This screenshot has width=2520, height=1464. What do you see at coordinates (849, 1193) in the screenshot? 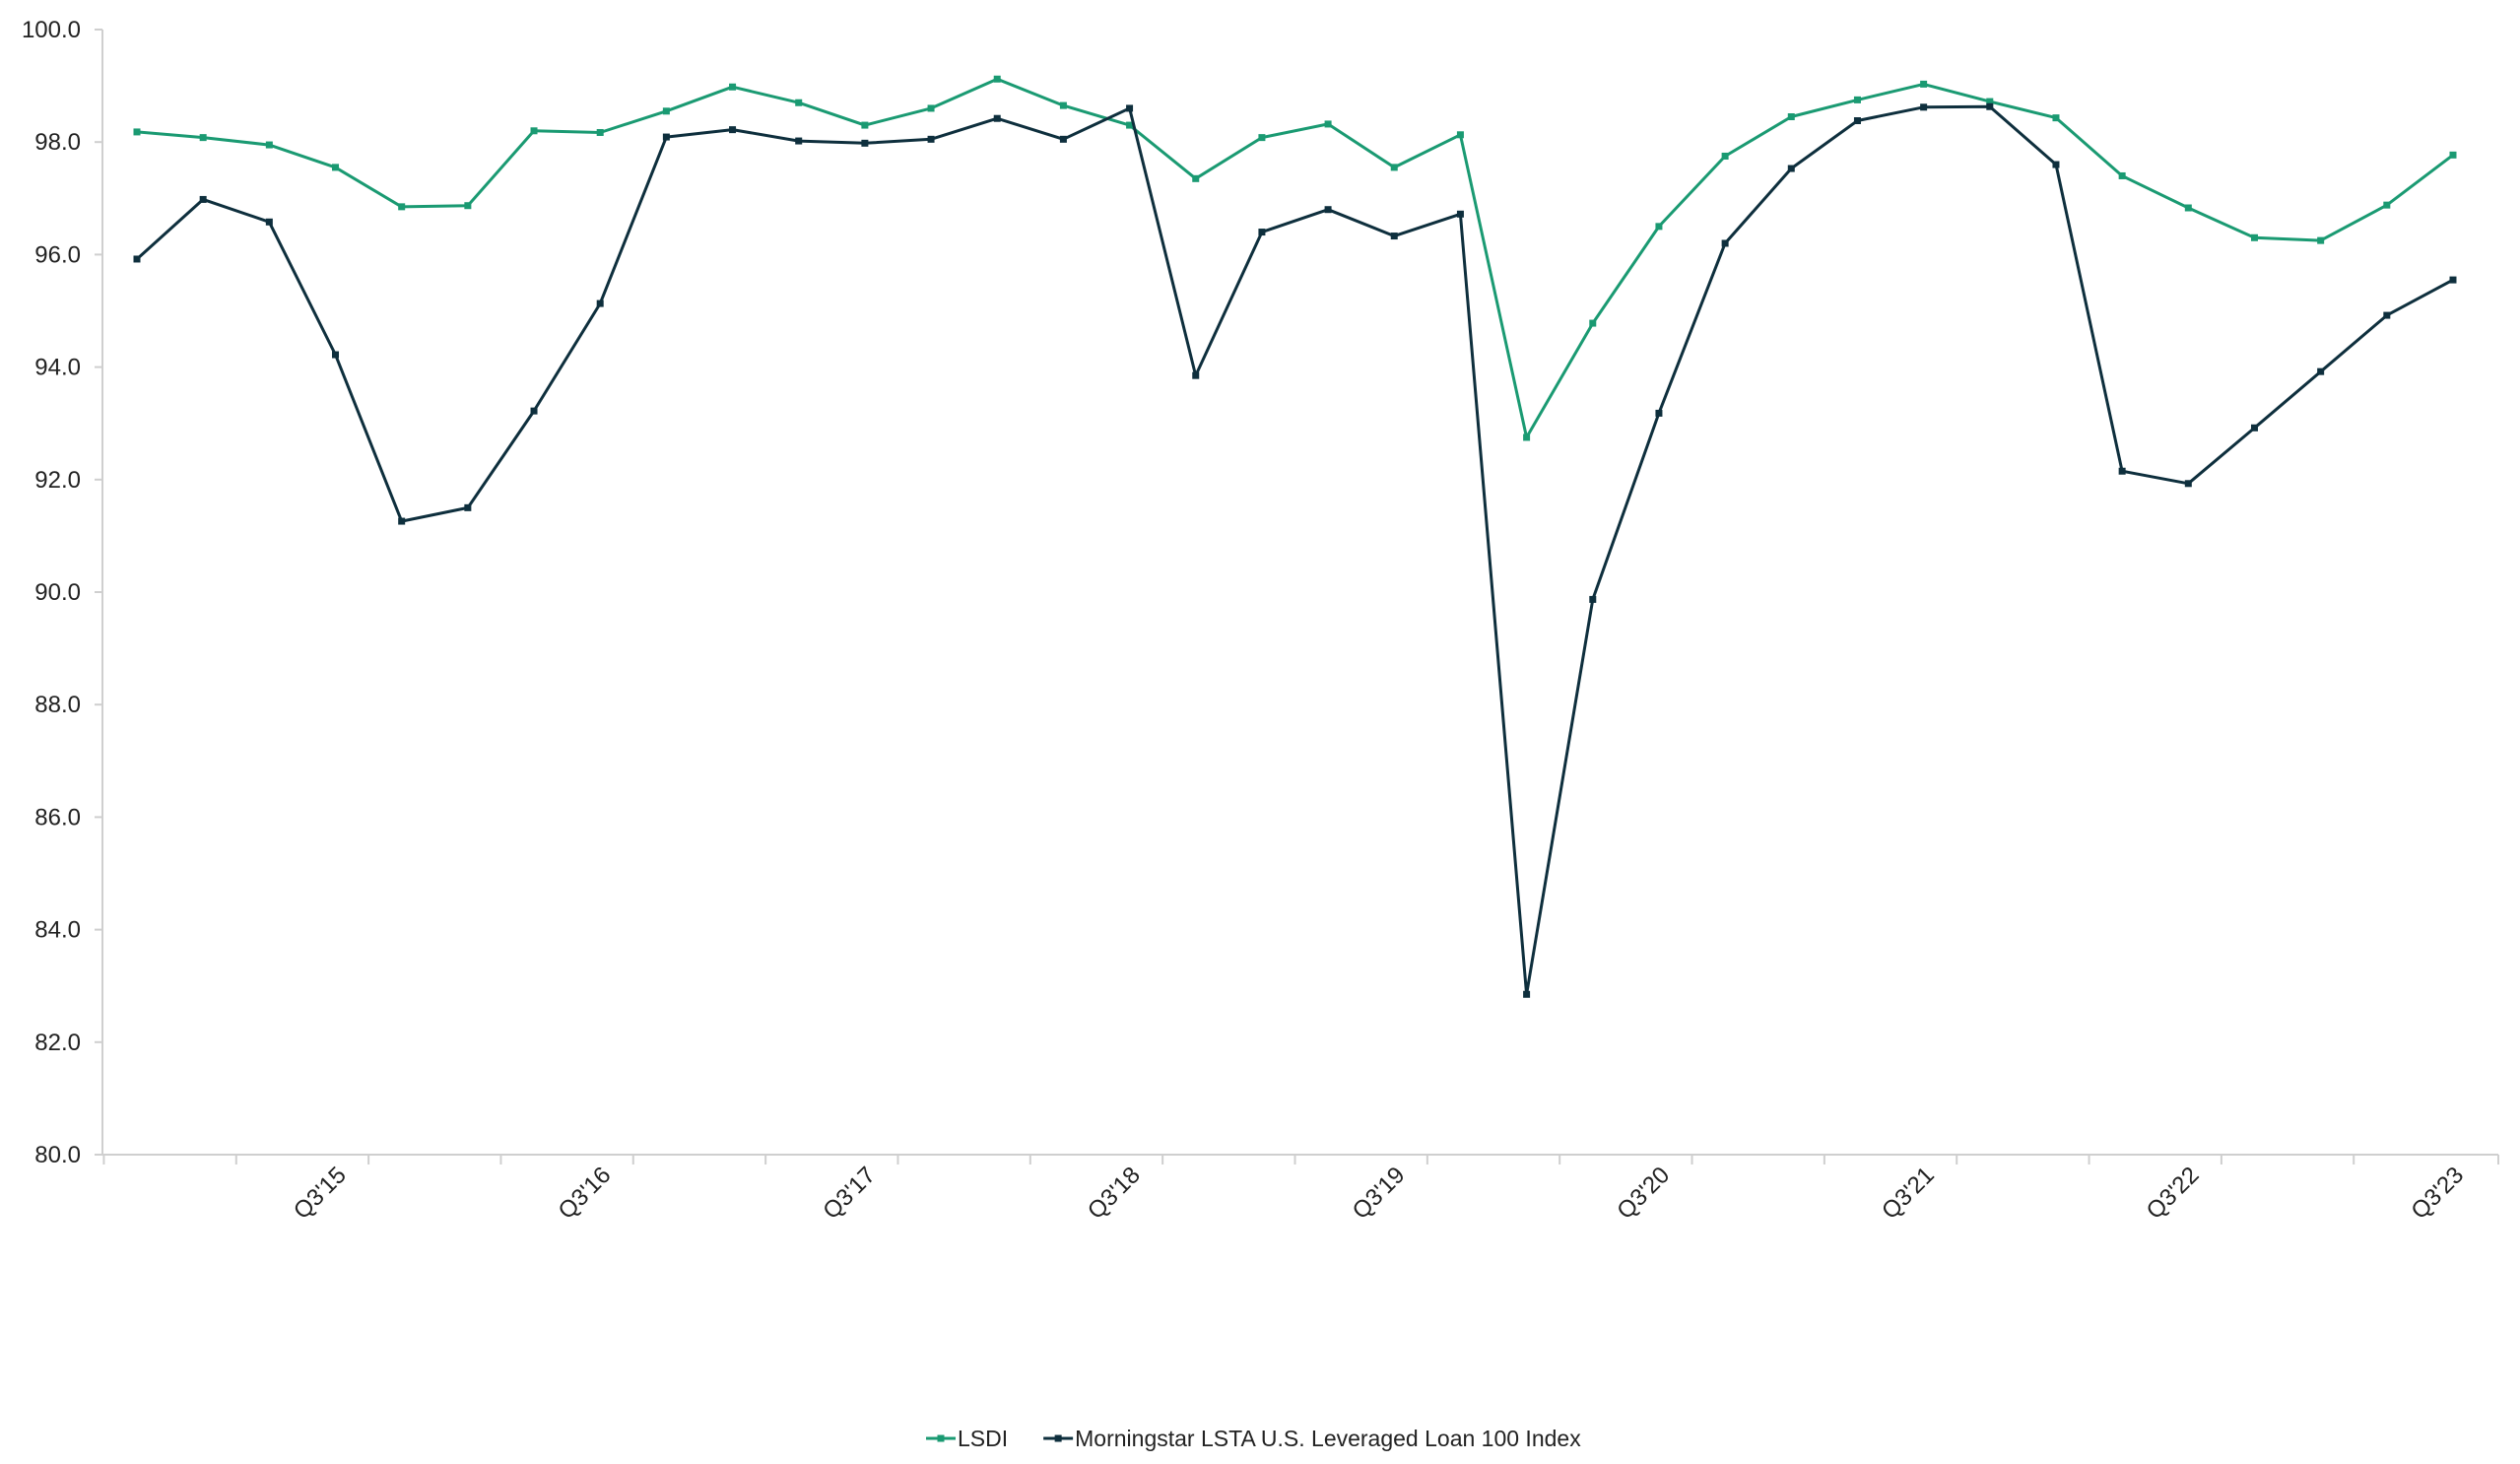
I see `x-tick-label: Q3'17` at bounding box center [849, 1193].